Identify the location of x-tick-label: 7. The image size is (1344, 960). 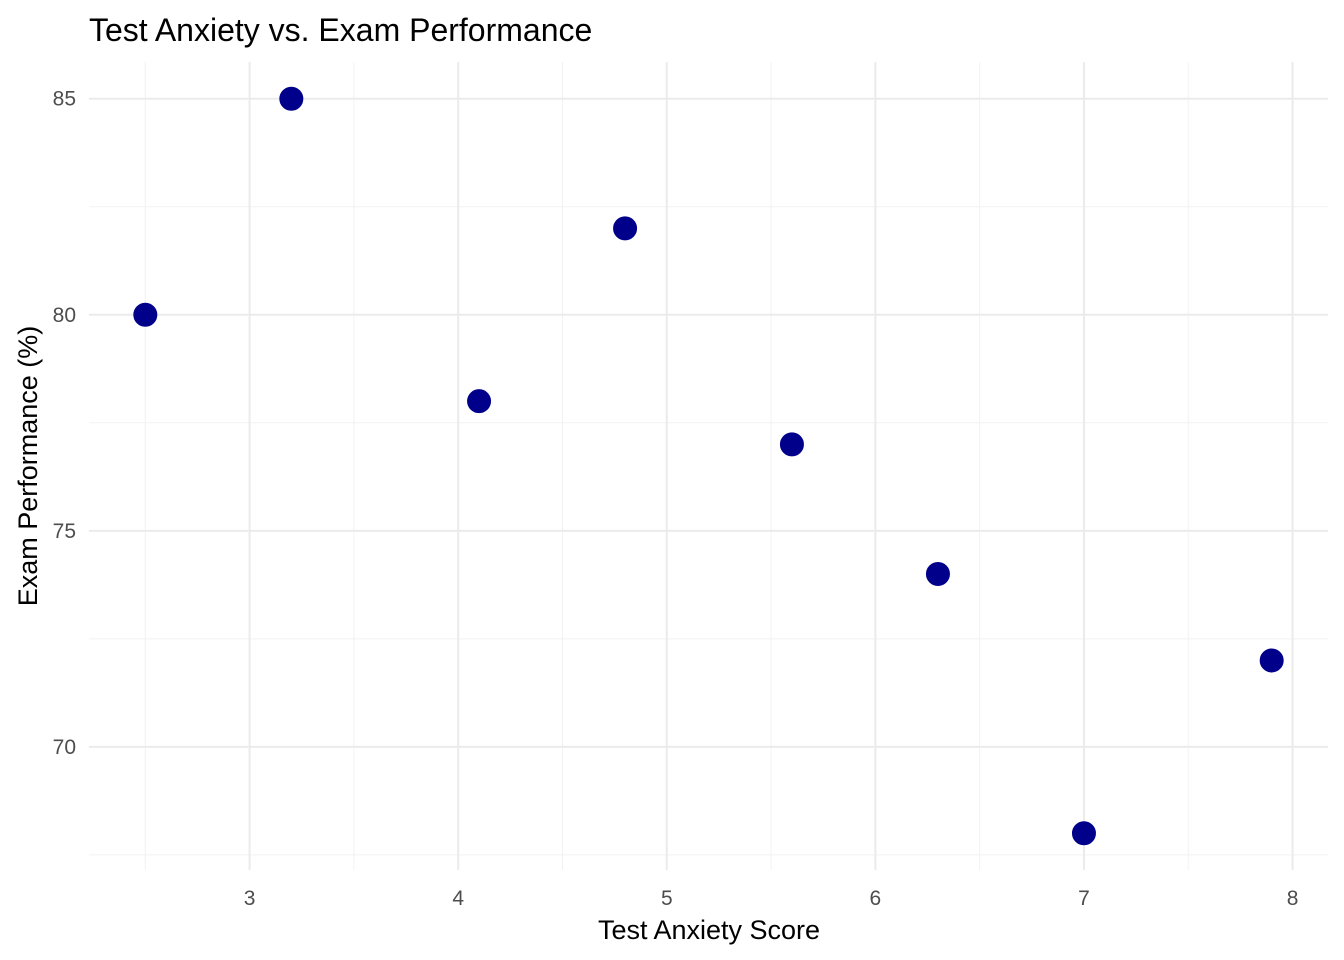
(1084, 898).